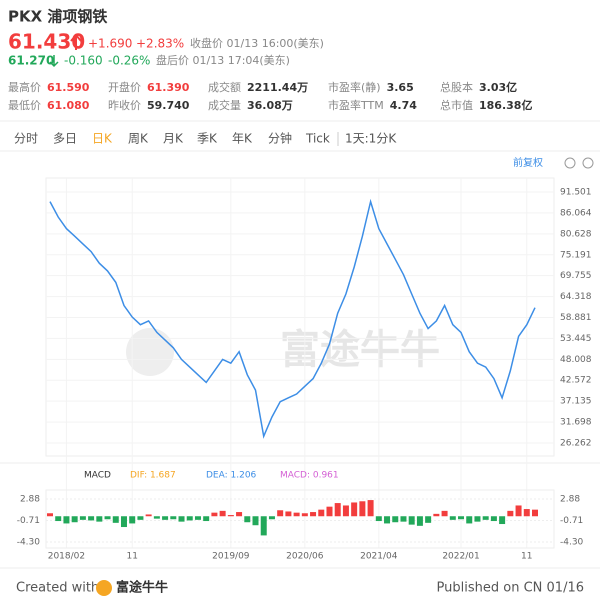 The width and height of the screenshot is (600, 611). I want to click on after-price: 61.270, so click(31, 61).